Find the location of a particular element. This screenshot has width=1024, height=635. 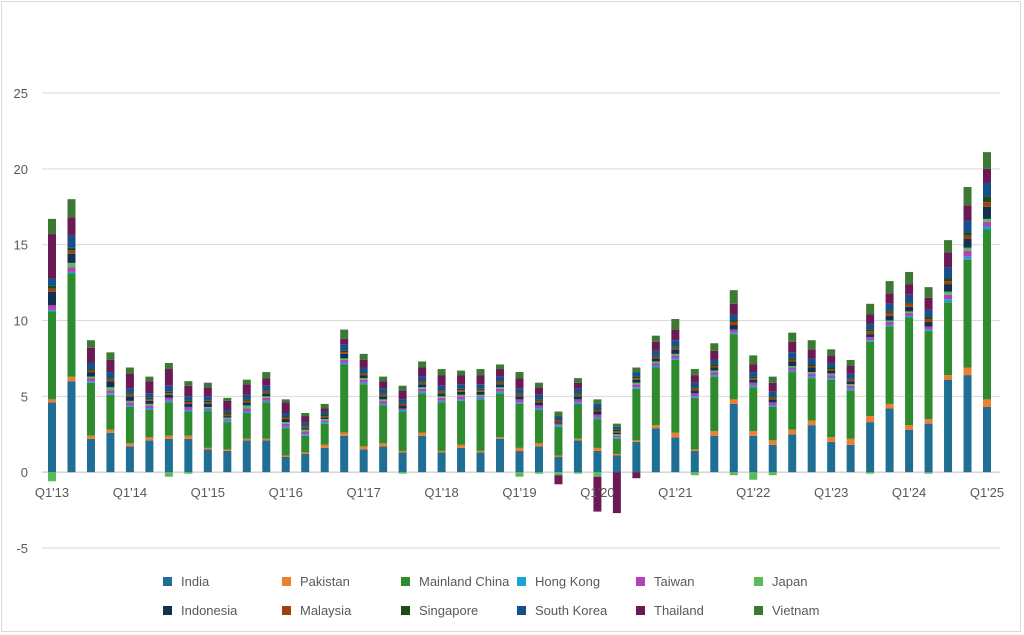

legend-label: Japan is located at coordinates (790, 581).